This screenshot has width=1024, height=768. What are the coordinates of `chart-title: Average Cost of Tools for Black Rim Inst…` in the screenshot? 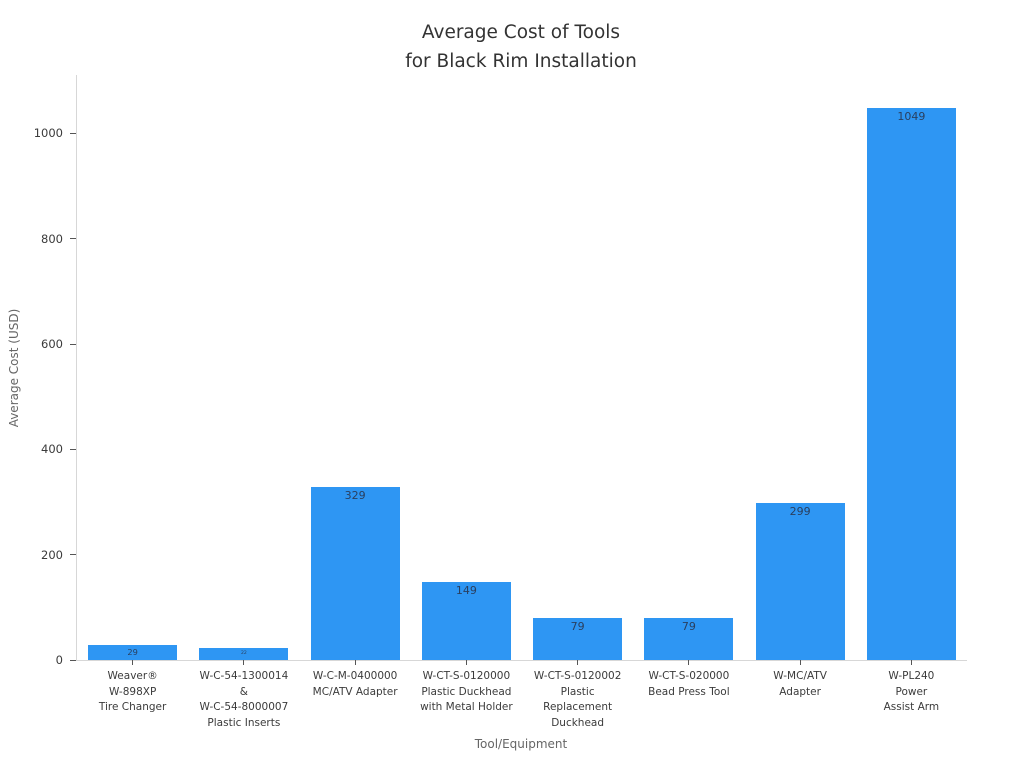 It's located at (521, 47).